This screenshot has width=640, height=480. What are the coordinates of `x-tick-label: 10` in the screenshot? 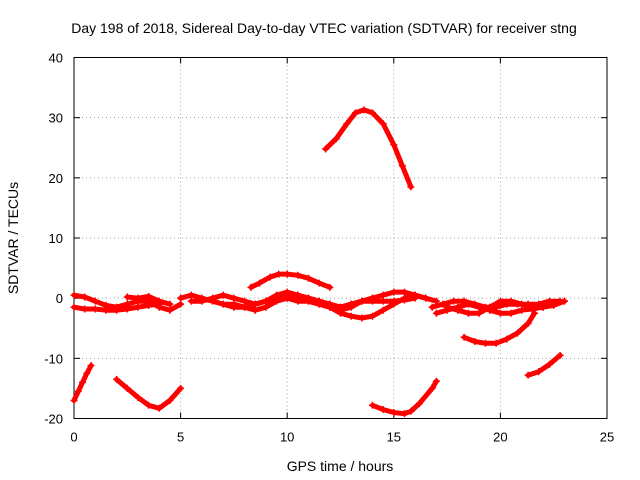 It's located at (287, 437).